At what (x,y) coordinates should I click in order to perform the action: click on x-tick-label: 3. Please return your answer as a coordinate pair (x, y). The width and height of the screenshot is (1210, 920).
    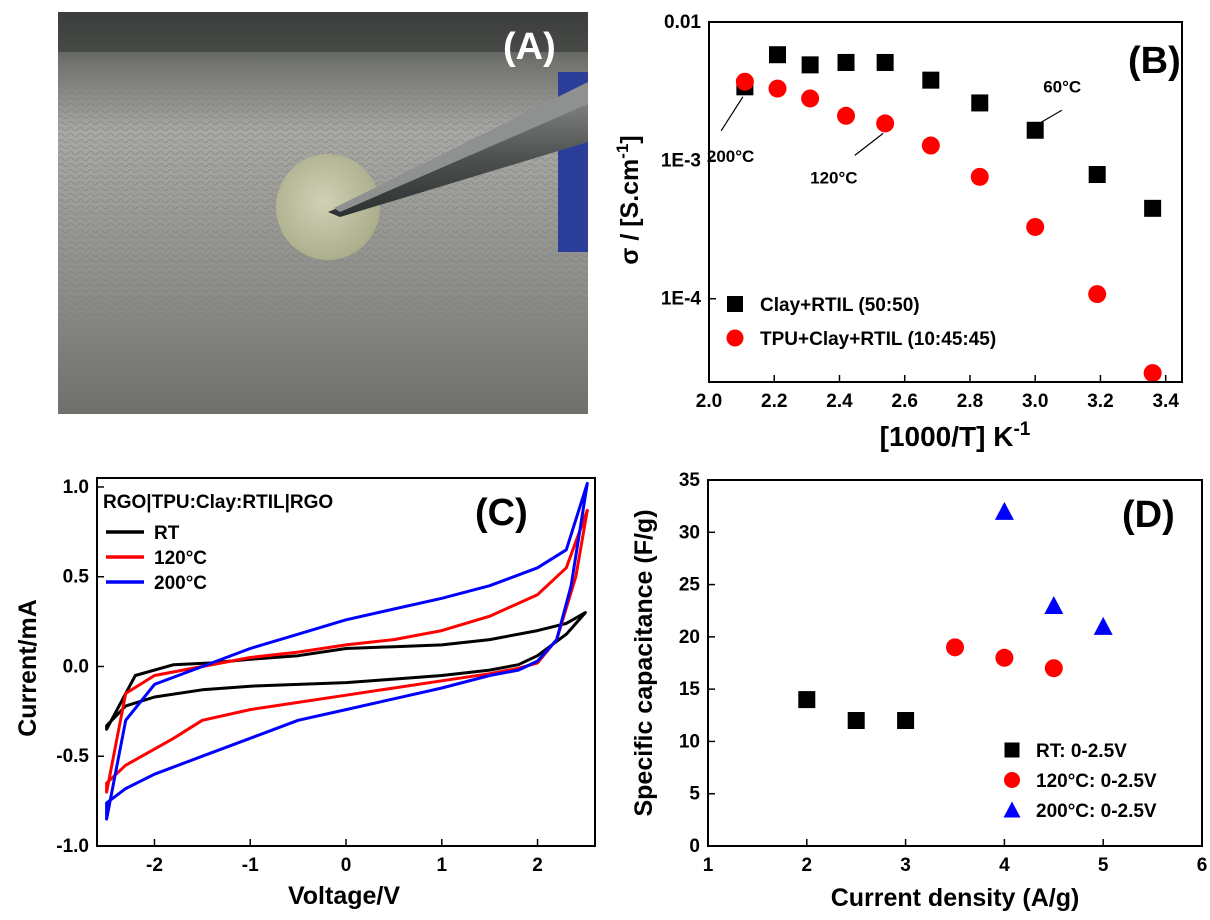
    Looking at the image, I should click on (905, 865).